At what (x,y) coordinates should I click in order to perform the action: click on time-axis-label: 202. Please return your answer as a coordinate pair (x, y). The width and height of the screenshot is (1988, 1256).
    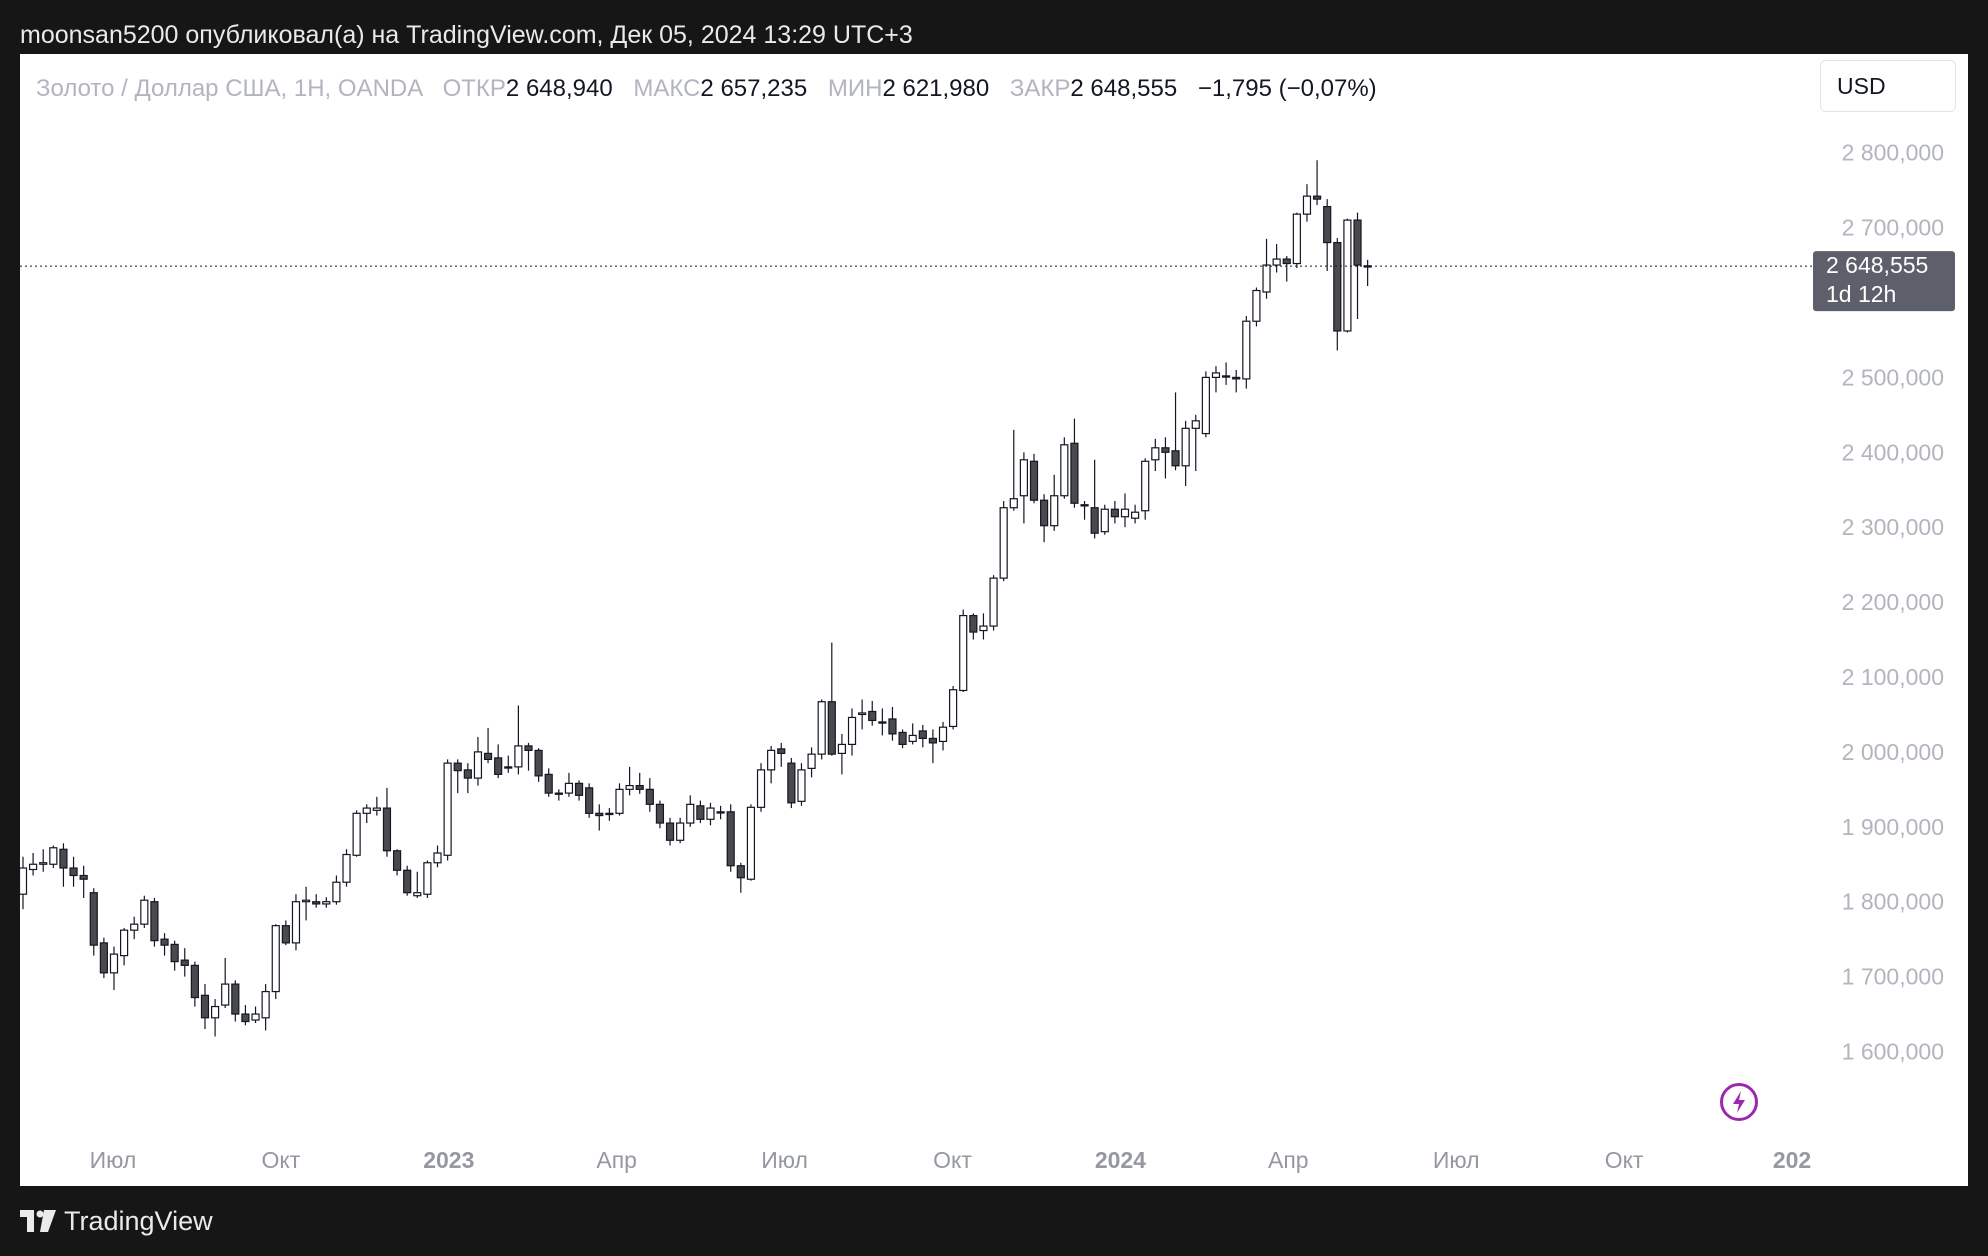
    Looking at the image, I should click on (1792, 1160).